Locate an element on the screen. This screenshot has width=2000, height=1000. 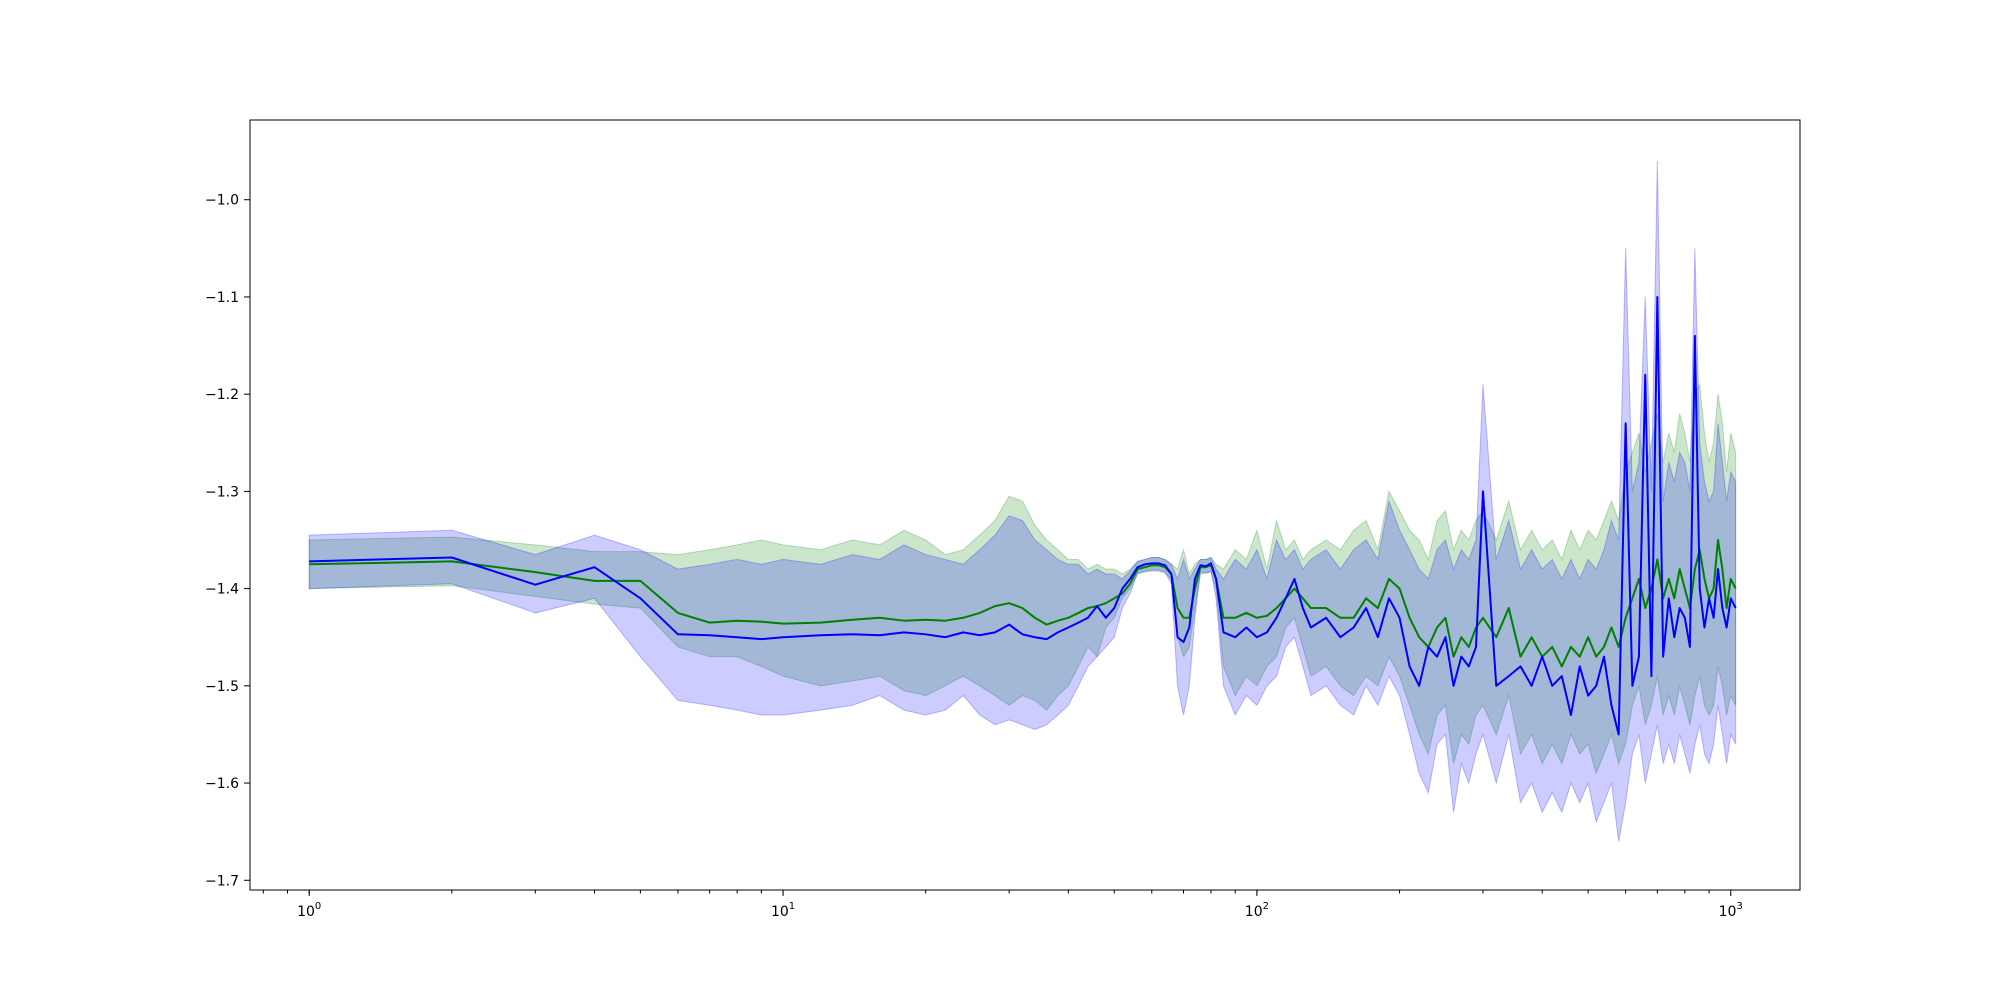
y-tick-label: −1.3 is located at coordinates (222, 492).